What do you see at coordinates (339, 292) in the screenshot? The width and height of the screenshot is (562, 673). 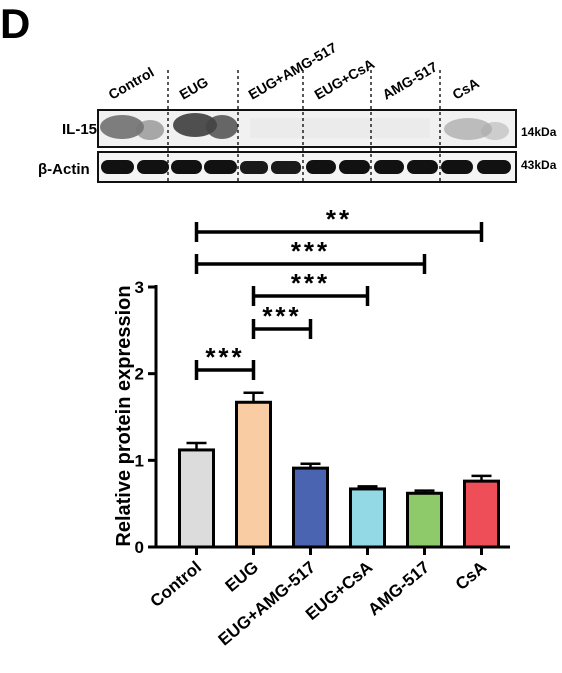 I see `significance-brackets: **************` at bounding box center [339, 292].